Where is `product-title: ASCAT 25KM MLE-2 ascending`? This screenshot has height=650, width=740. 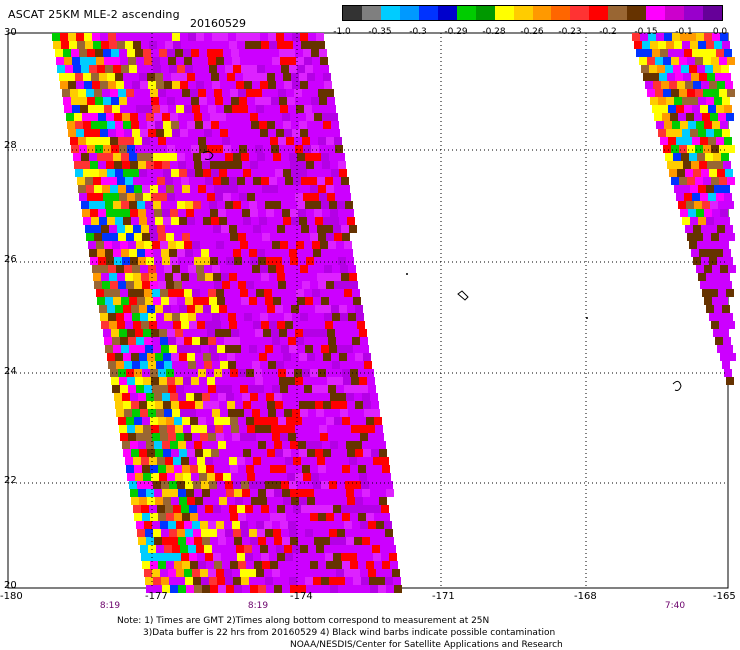 product-title: ASCAT 25KM MLE-2 ascending is located at coordinates (94, 14).